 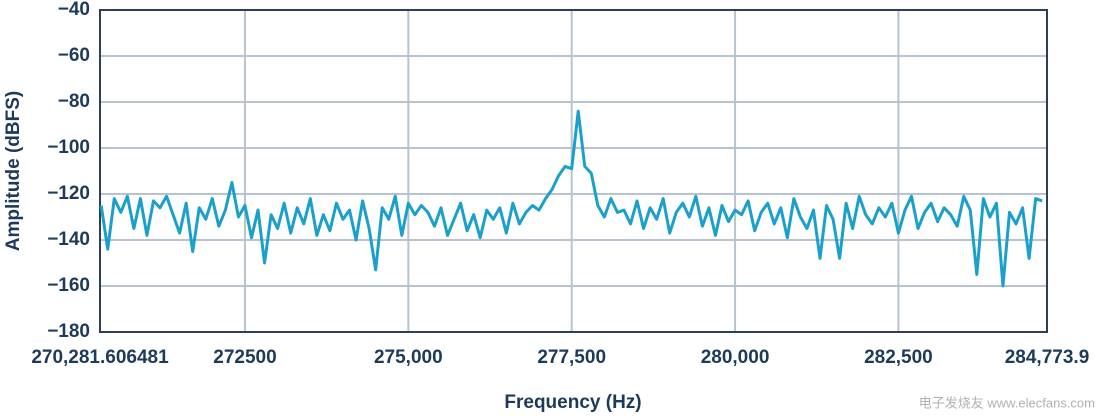 What do you see at coordinates (68, 193) in the screenshot?
I see `y-tick-label: −120` at bounding box center [68, 193].